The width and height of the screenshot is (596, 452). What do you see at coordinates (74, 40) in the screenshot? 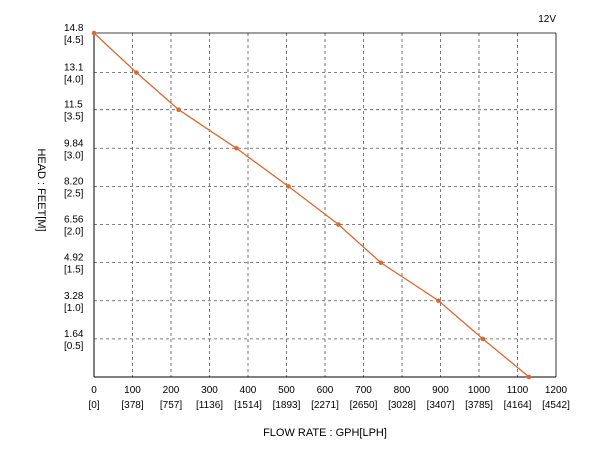
I see `y-tick-sublabel: [4.5]` at bounding box center [74, 40].